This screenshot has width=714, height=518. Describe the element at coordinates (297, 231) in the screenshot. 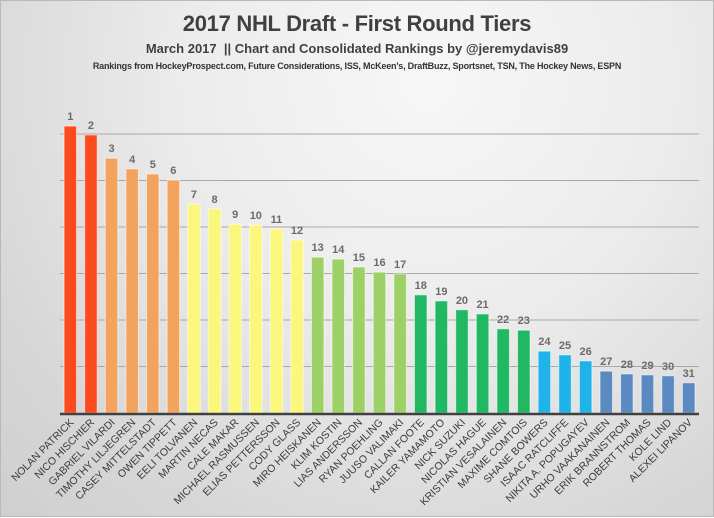

I see `data-label-12: 12` at that location.